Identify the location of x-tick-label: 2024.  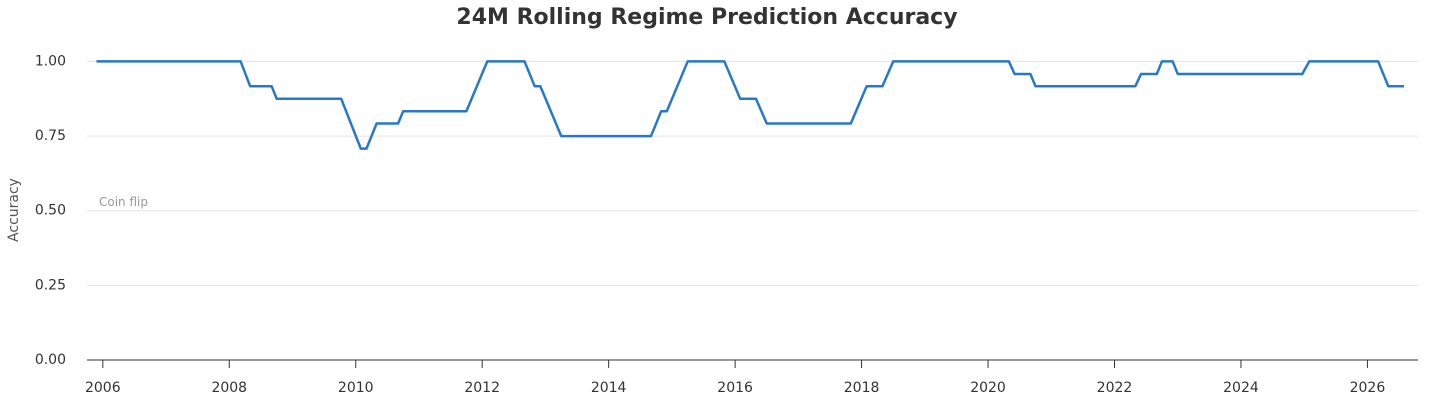
(1241, 388).